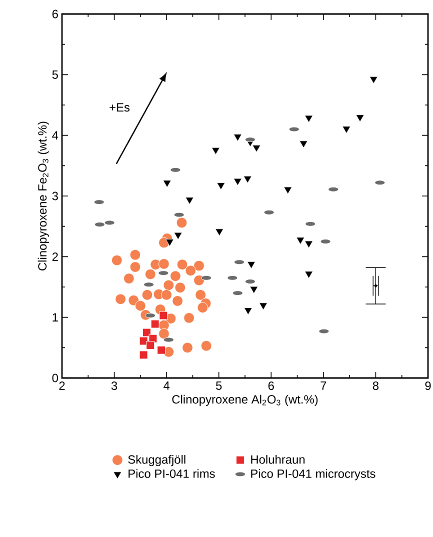 This screenshot has height=537, width=433. Describe the element at coordinates (171, 473) in the screenshot. I see `legend-label: Pico PI-041 rims` at that location.